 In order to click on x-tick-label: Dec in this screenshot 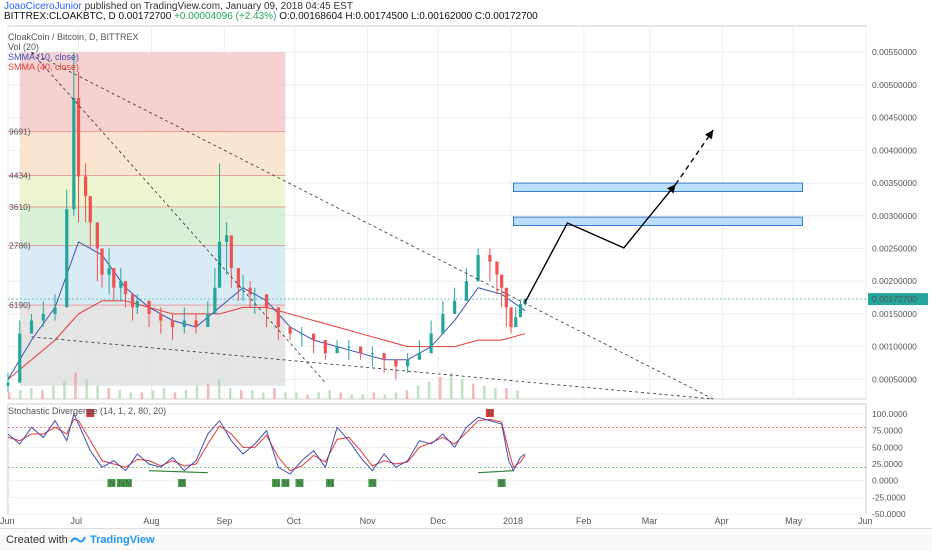, I will do `click(438, 521)`.